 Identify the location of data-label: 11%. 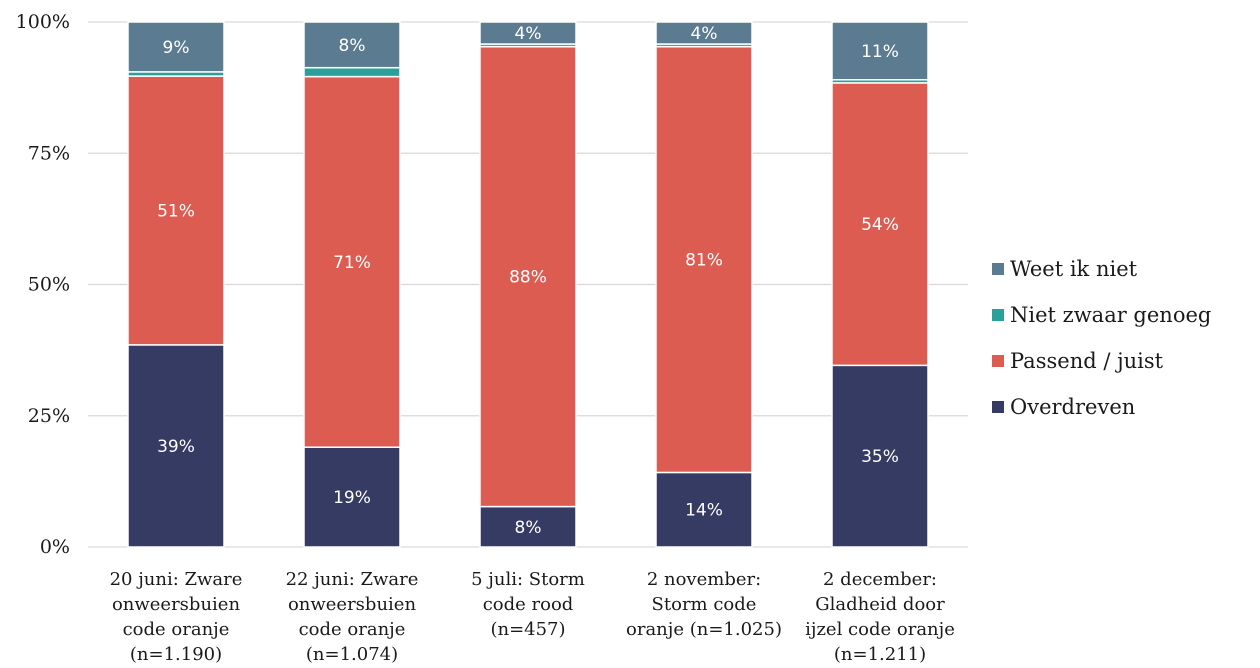
(880, 52).